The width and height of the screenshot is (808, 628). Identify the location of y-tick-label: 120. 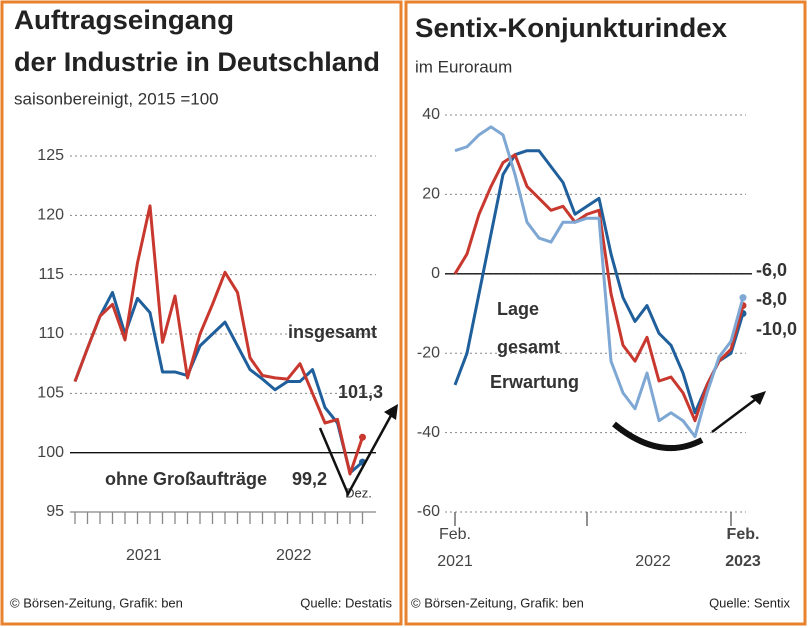
(50, 215).